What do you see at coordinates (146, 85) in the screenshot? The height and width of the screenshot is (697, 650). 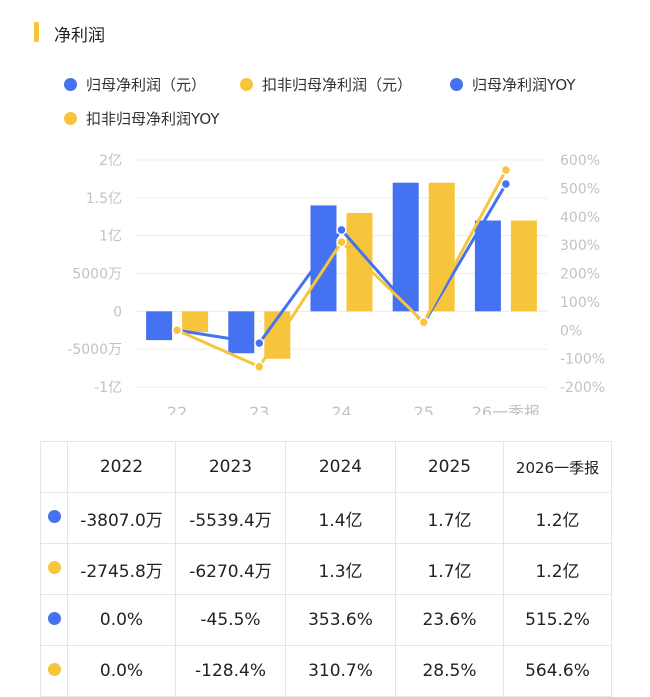 I see `legend-label: 归母净利润（元）` at bounding box center [146, 85].